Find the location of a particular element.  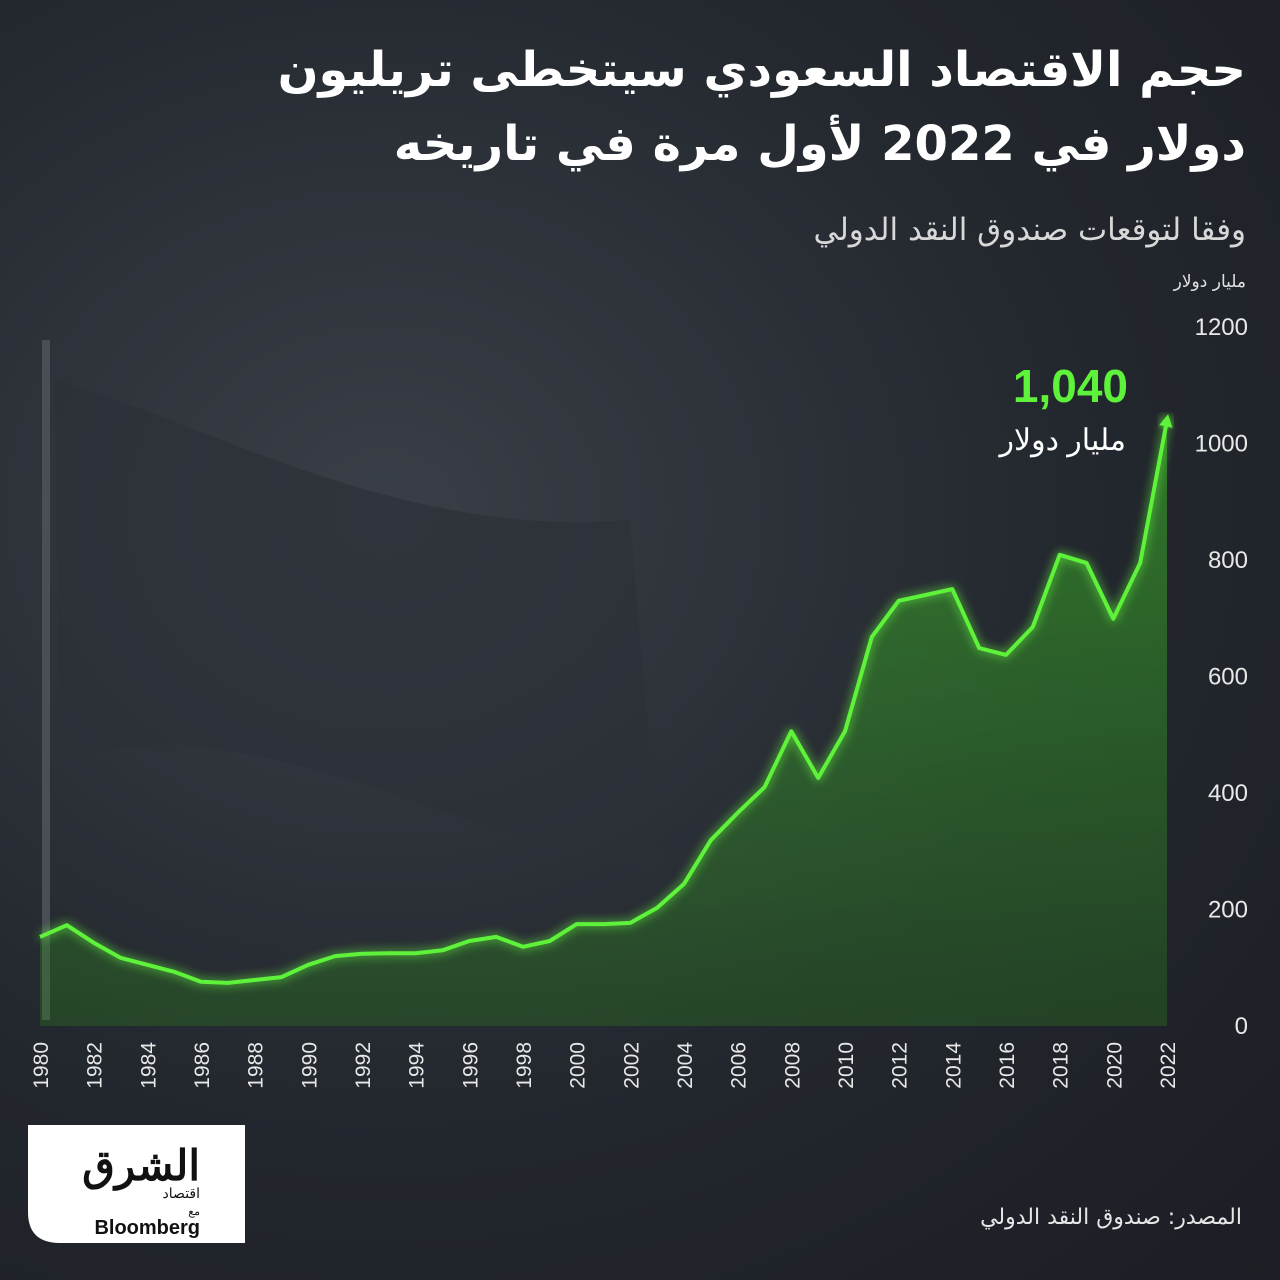

logo-with: مع is located at coordinates (194, 1212).